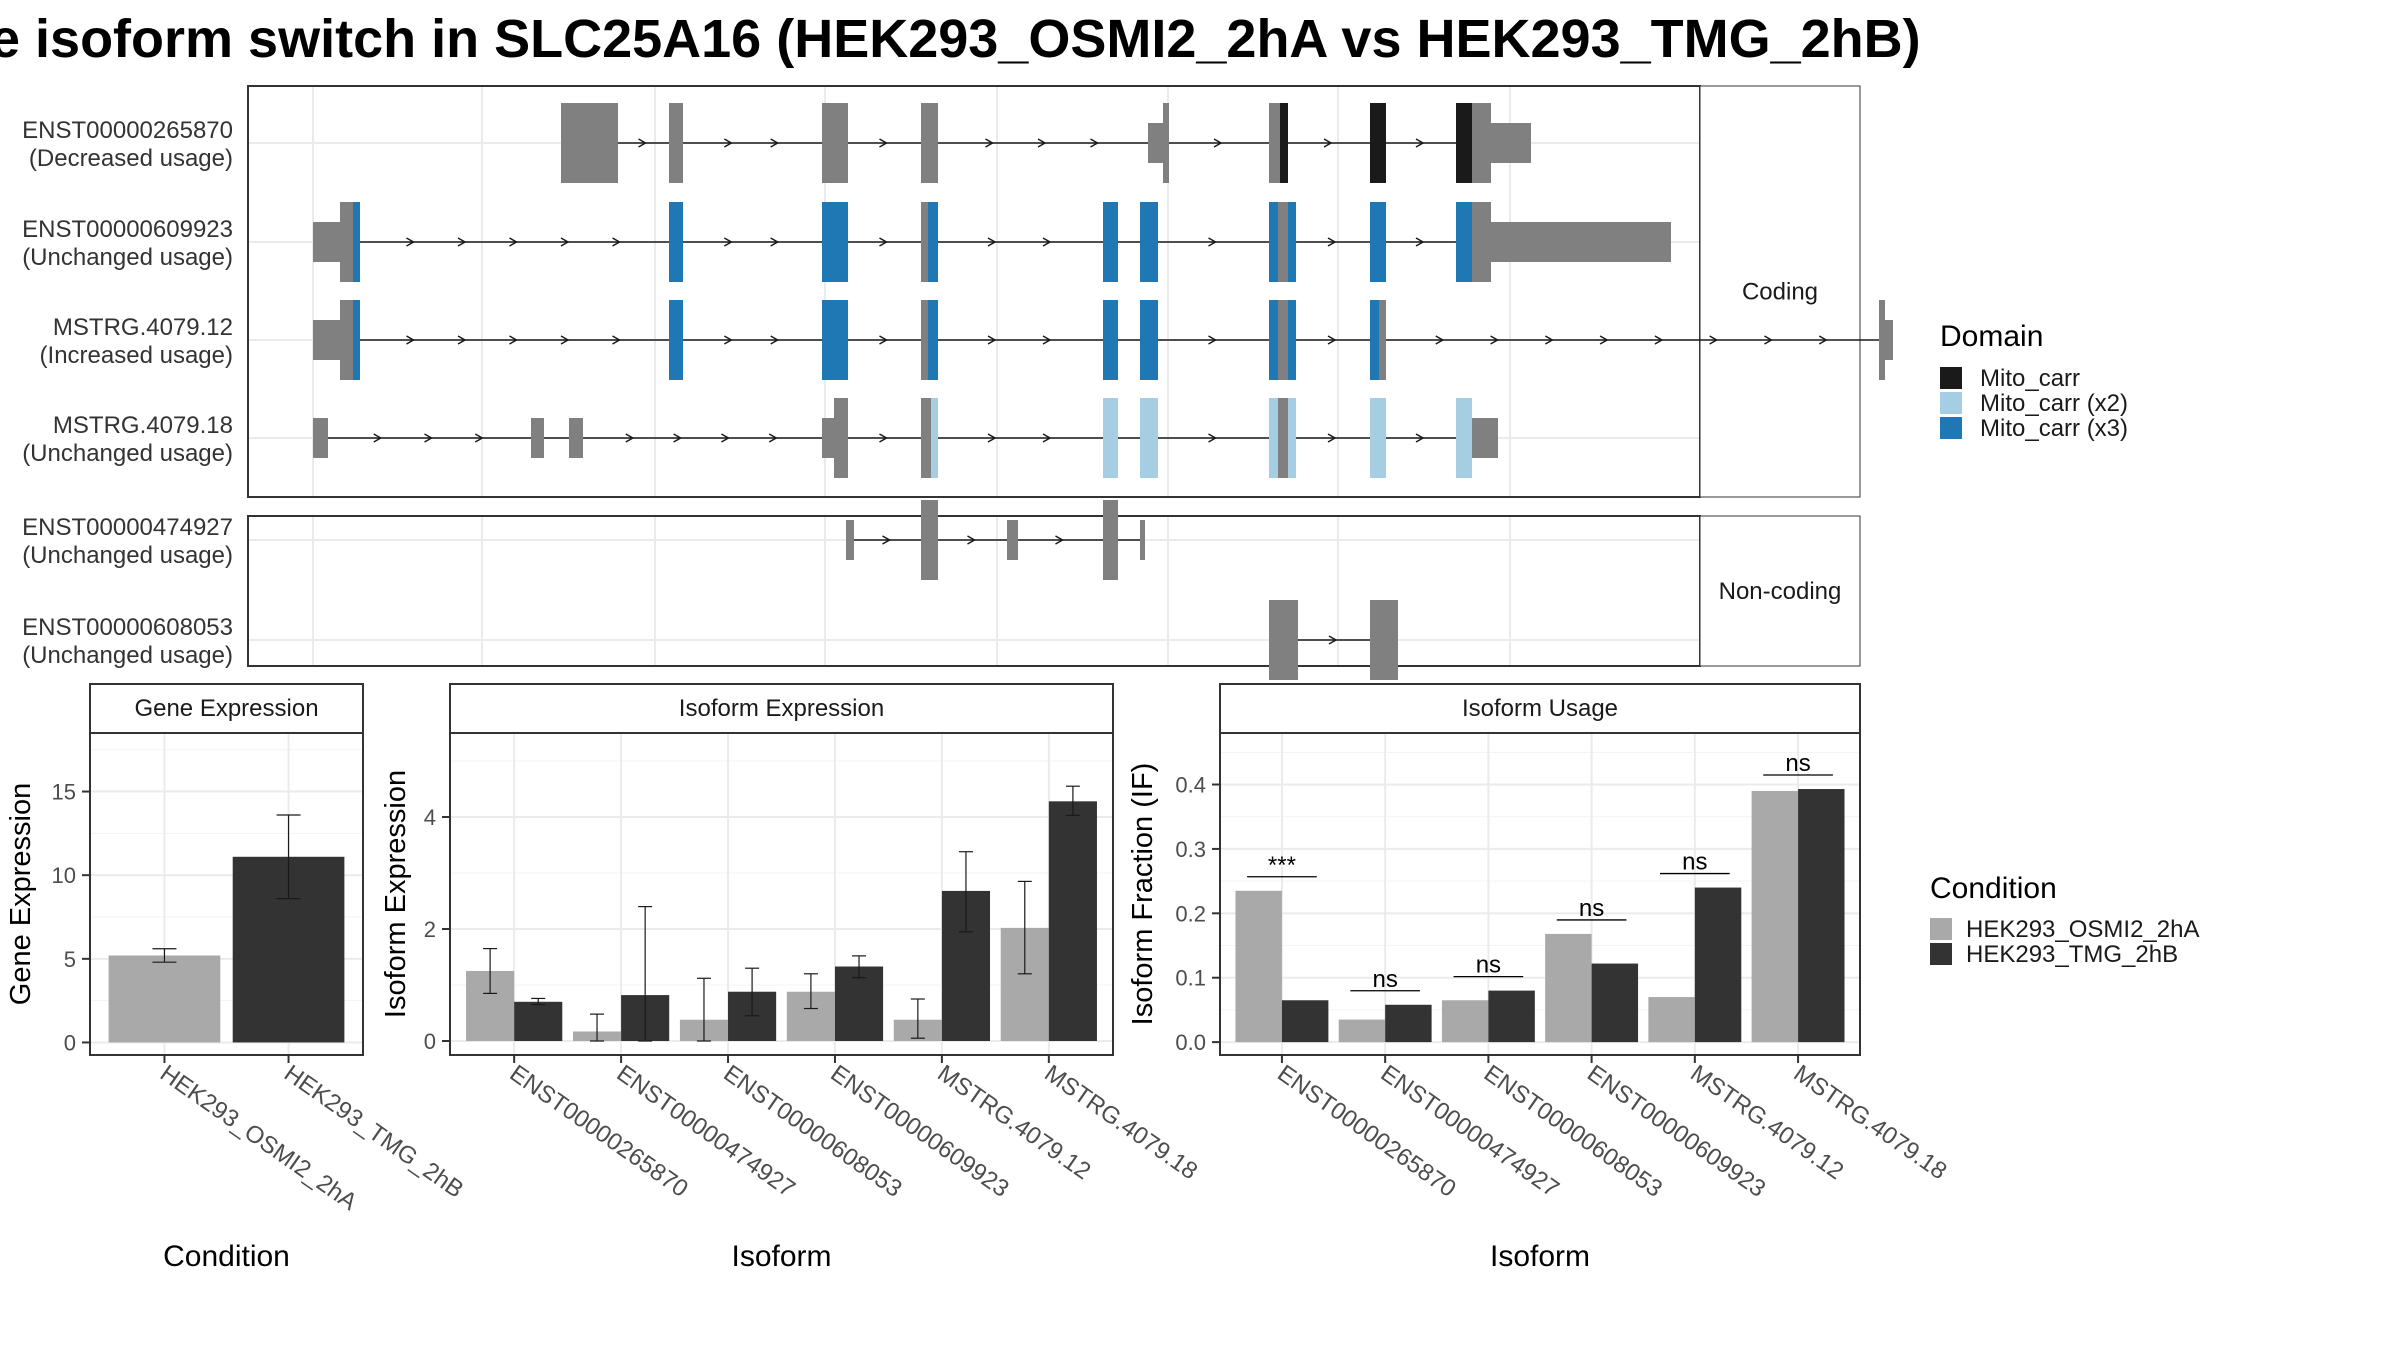  I want to click on transcript-ENST00000609923: ENST00000609923(Unchanged usage), so click(846, 242).